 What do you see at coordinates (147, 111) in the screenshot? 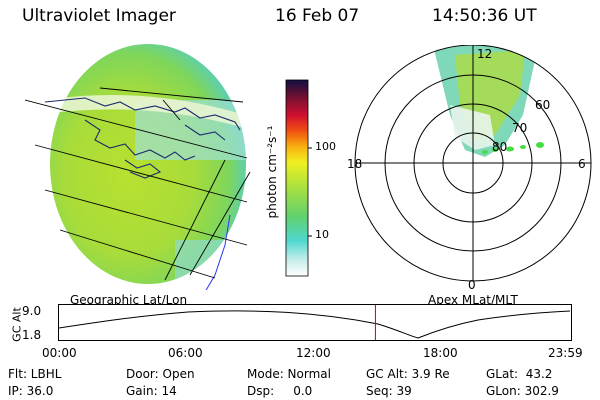
I see `aurora-arc` at bounding box center [147, 111].